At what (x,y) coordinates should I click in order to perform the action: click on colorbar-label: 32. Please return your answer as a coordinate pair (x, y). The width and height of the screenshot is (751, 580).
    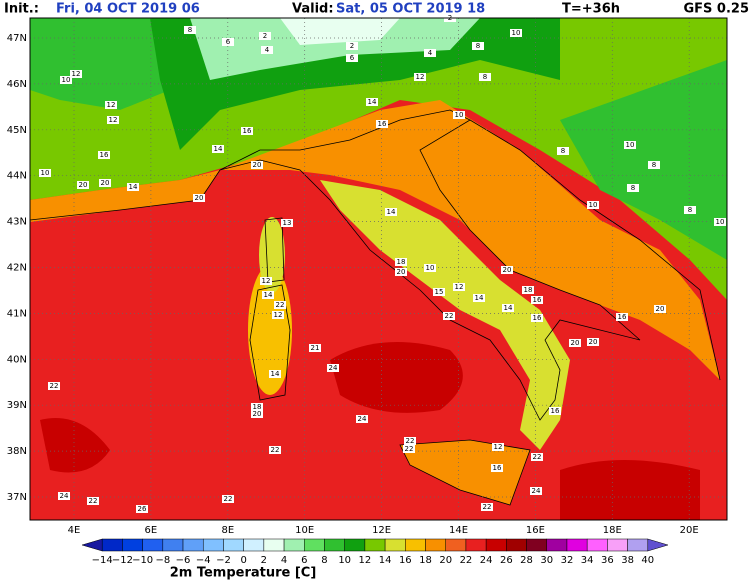
    Looking at the image, I should click on (567, 560).